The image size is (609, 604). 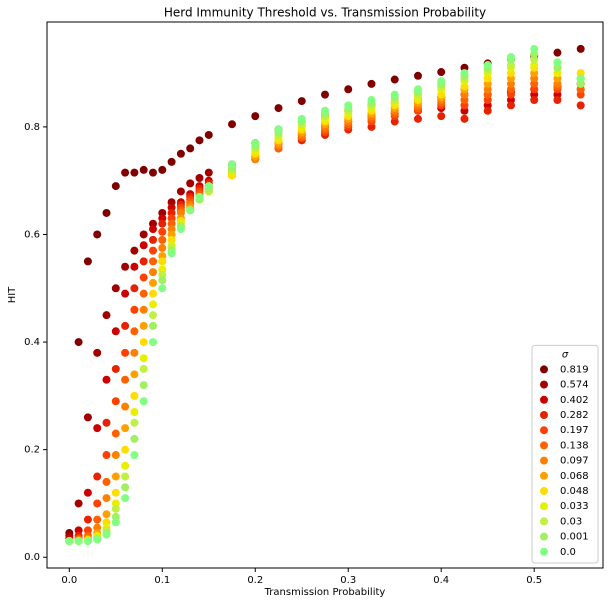 I want to click on y-tick-label: 0.2, so click(x=32, y=450).